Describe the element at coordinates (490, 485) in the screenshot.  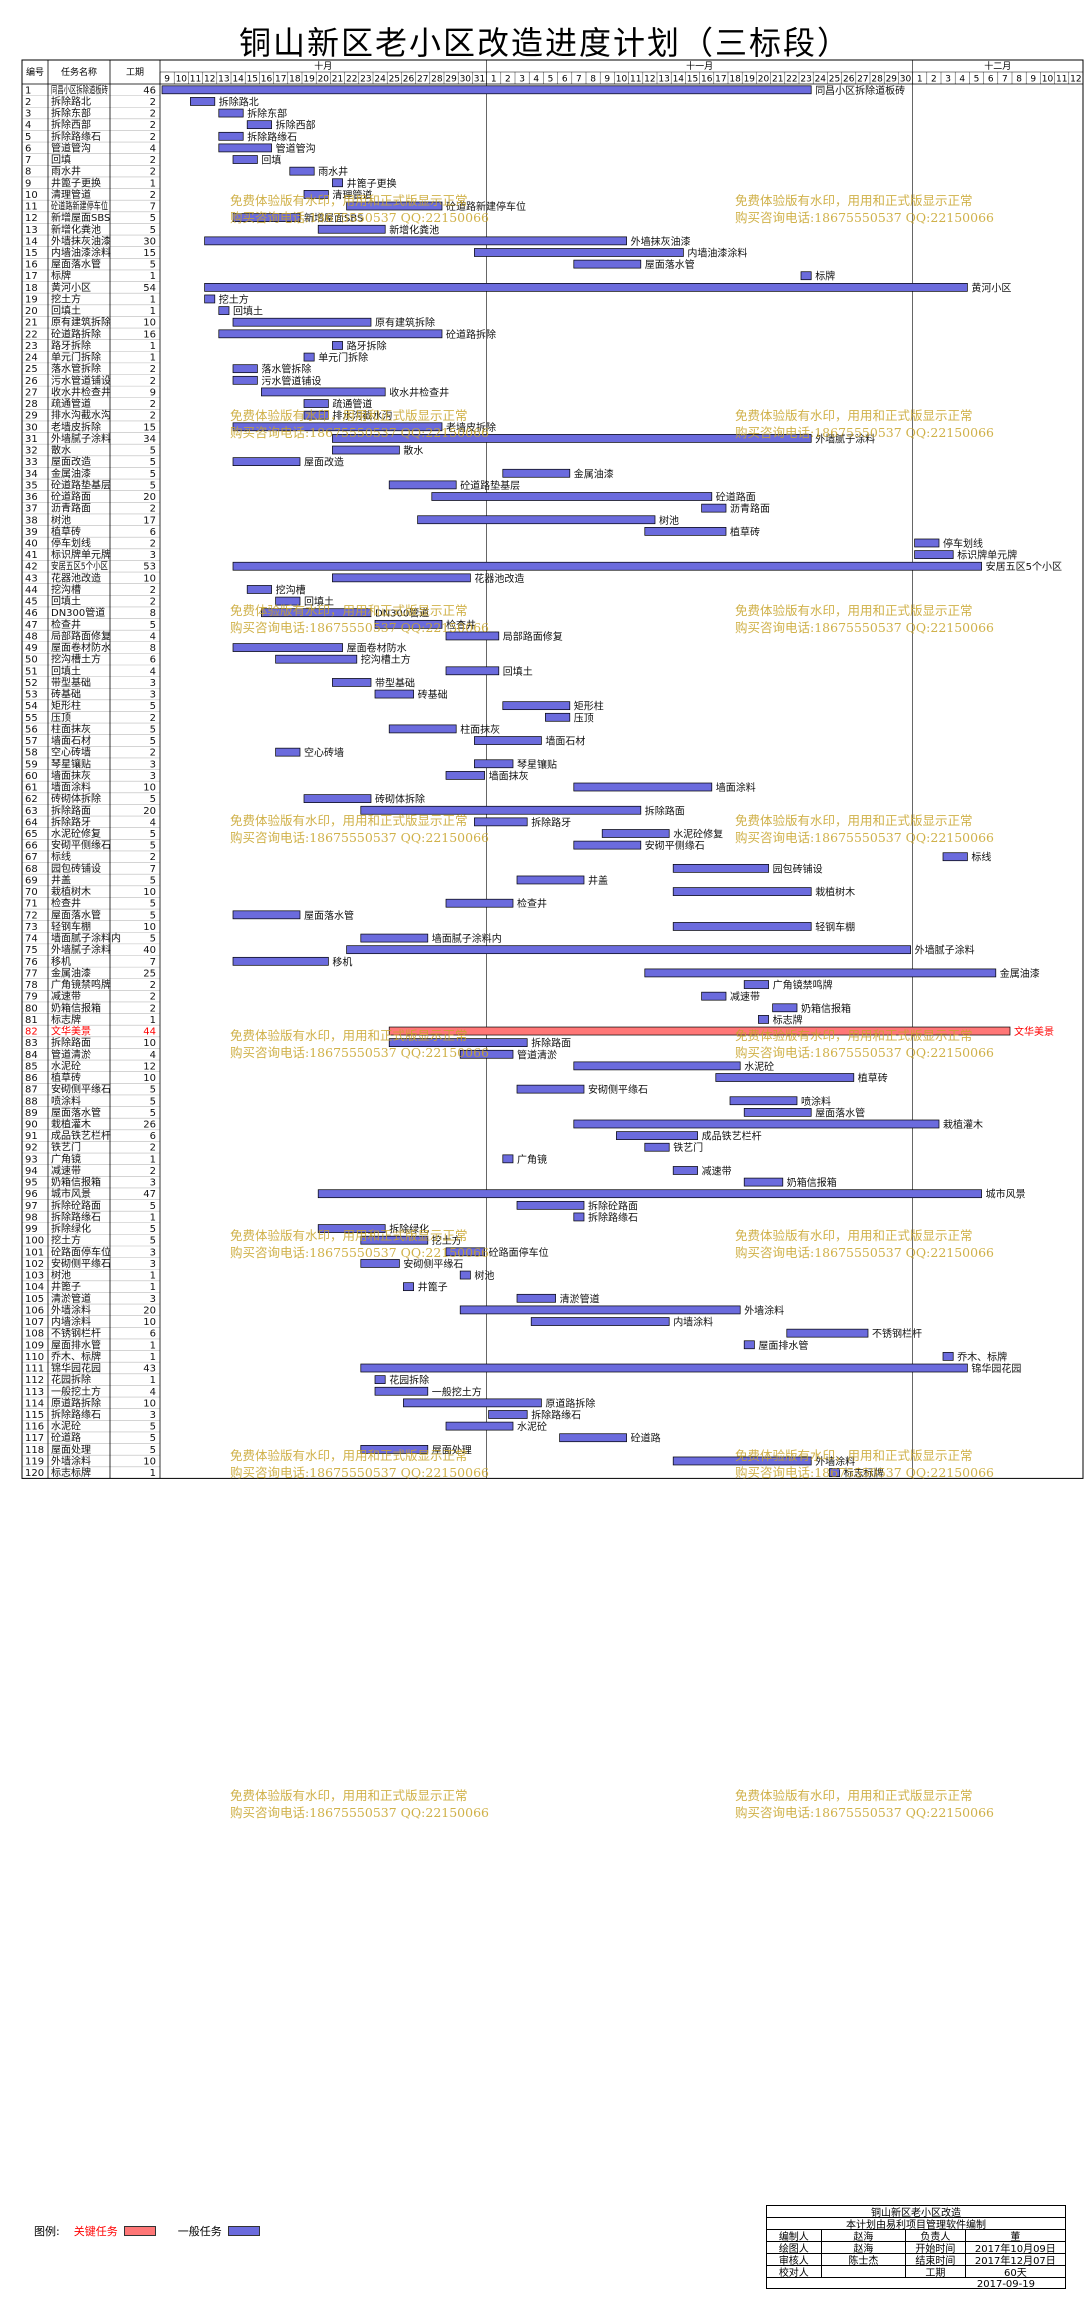
I see `bar-label: 砼道路垫基层` at that location.